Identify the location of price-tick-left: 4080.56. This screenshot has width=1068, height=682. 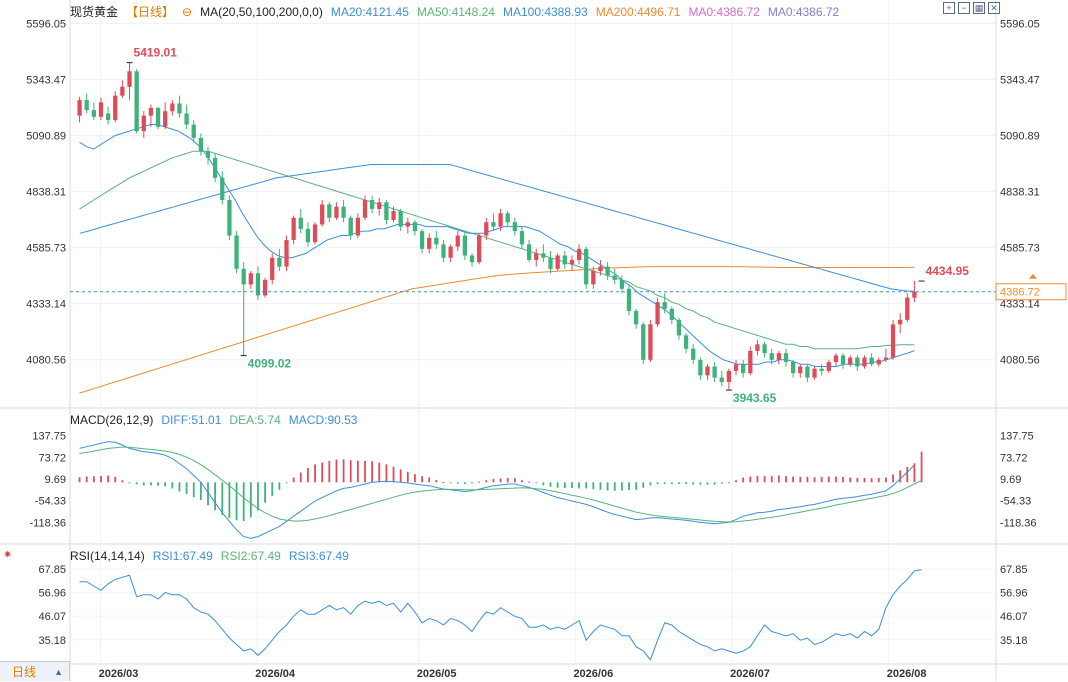
(46, 361).